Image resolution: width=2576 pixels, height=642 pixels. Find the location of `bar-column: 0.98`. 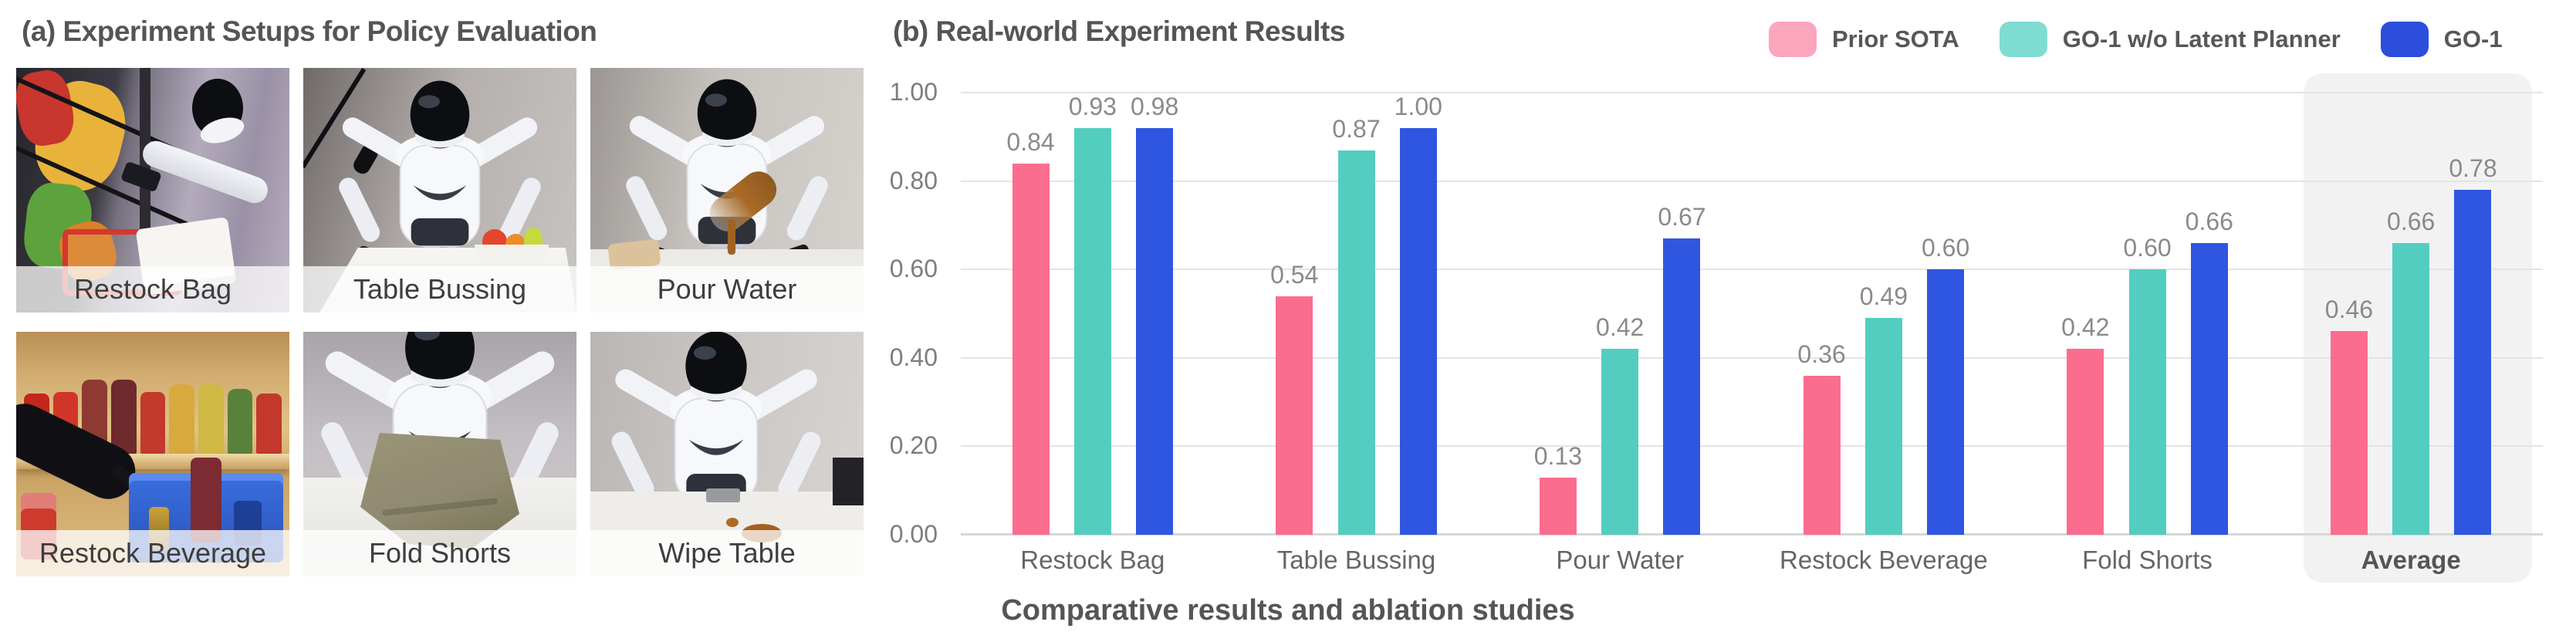

bar-column: 0.98 is located at coordinates (1154, 314).